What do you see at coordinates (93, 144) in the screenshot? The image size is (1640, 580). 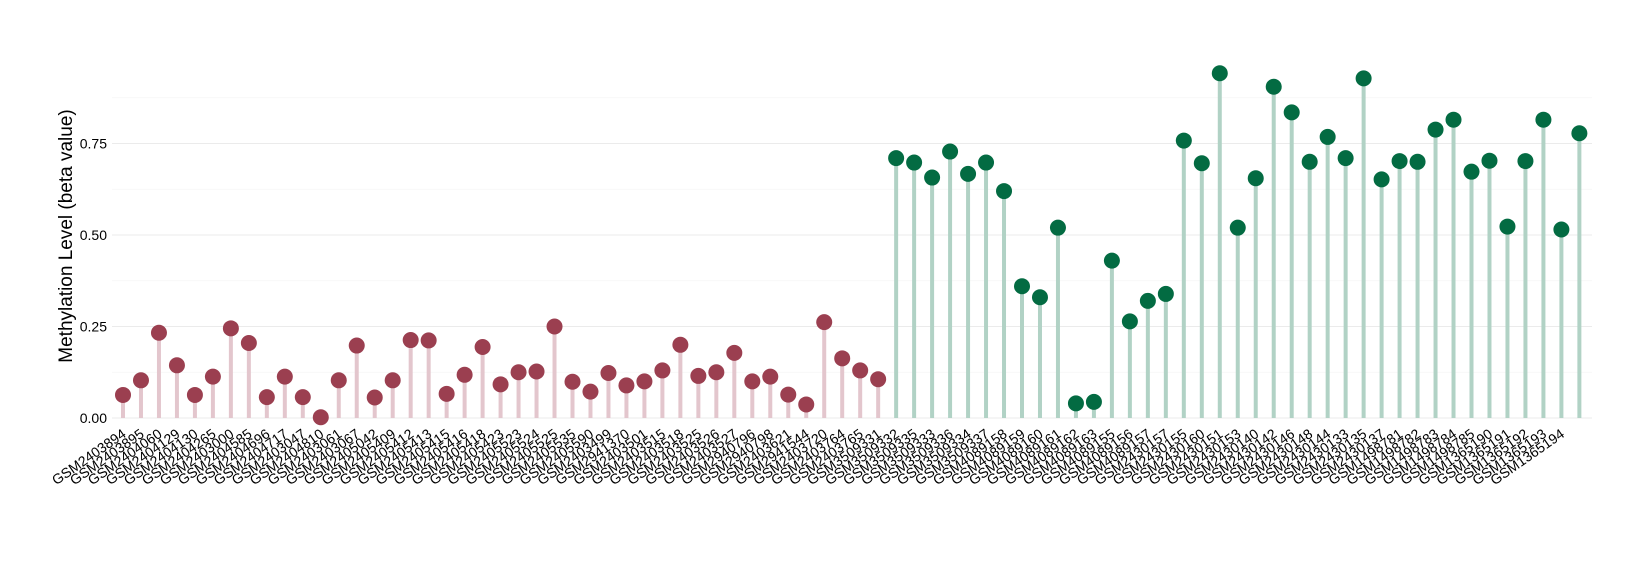 I see `y-tick-label: 0.75` at bounding box center [93, 144].